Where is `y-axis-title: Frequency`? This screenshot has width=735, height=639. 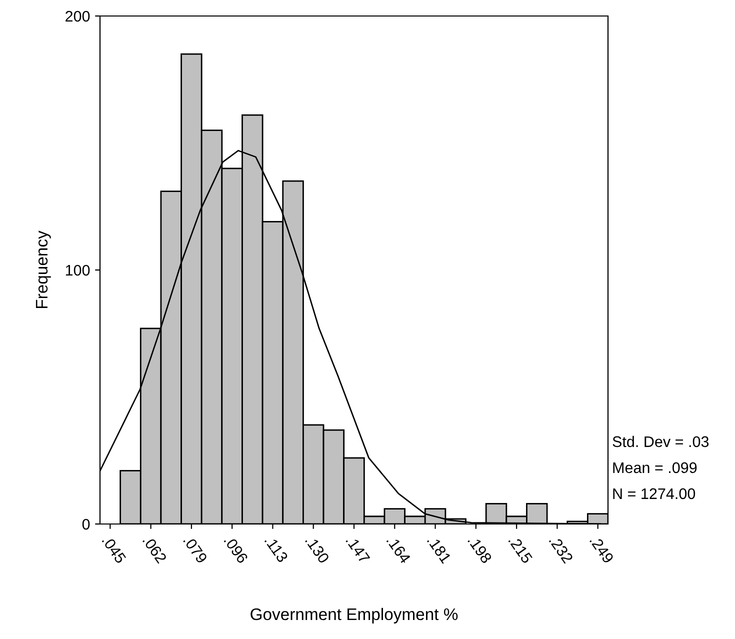 y-axis-title: Frequency is located at coordinates (43, 269).